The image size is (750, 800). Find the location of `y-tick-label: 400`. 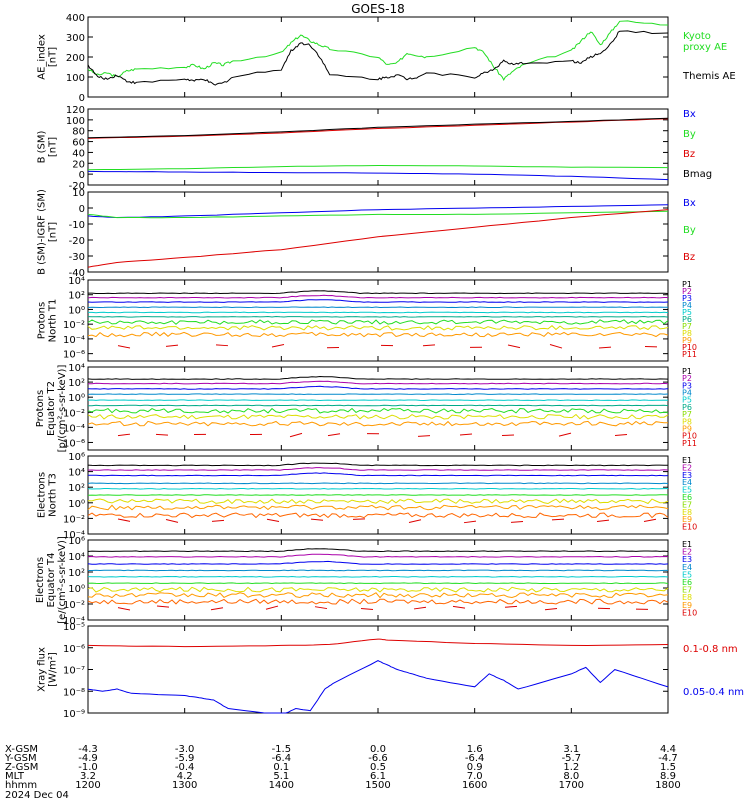

y-tick-label: 400 is located at coordinates (75, 18).